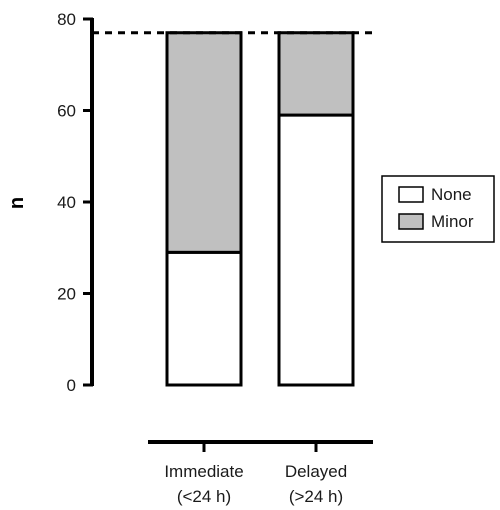 Image resolution: width=500 pixels, height=510 pixels. What do you see at coordinates (452, 221) in the screenshot?
I see `legend-label-minor: Minor` at bounding box center [452, 221].